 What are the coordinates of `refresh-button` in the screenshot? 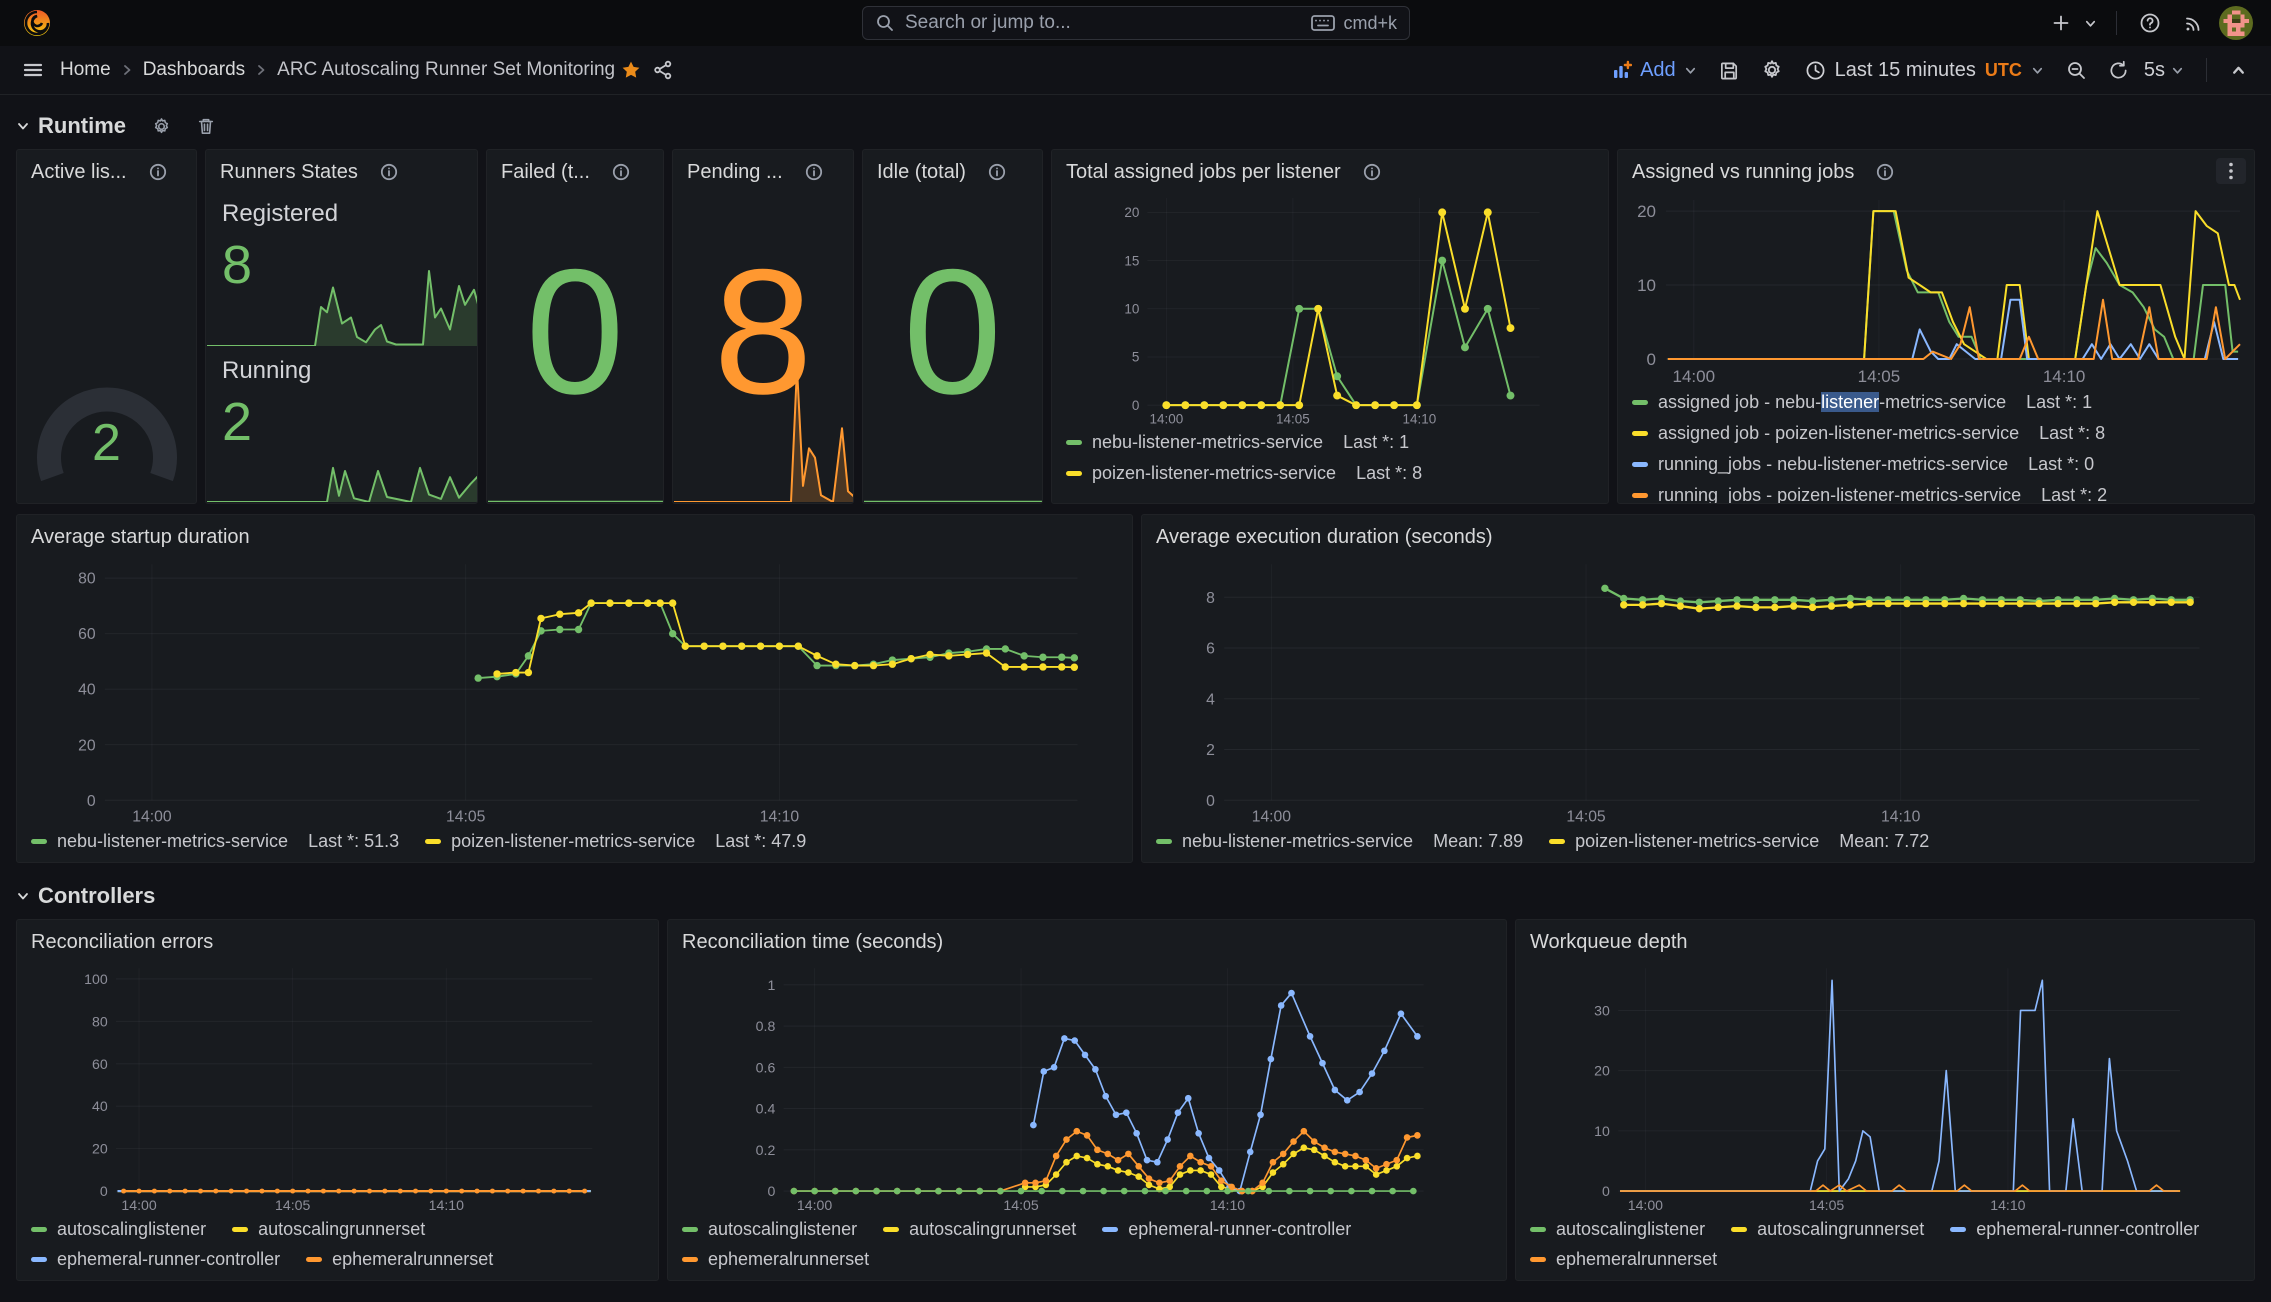 It's located at (2119, 70).